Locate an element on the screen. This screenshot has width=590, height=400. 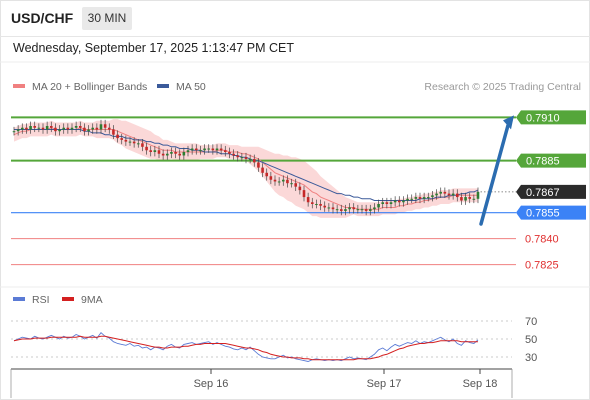
support-label: 0.7840 is located at coordinates (542, 240).